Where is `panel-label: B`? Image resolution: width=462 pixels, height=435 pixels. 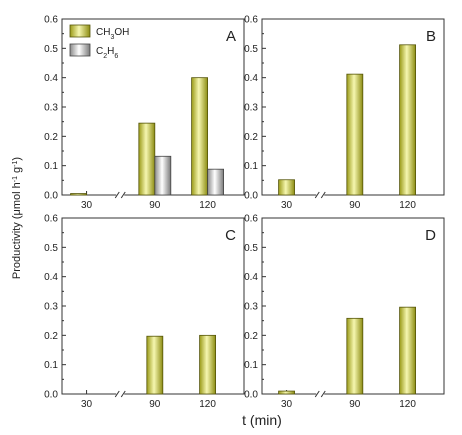 panel-label: B is located at coordinates (431, 36).